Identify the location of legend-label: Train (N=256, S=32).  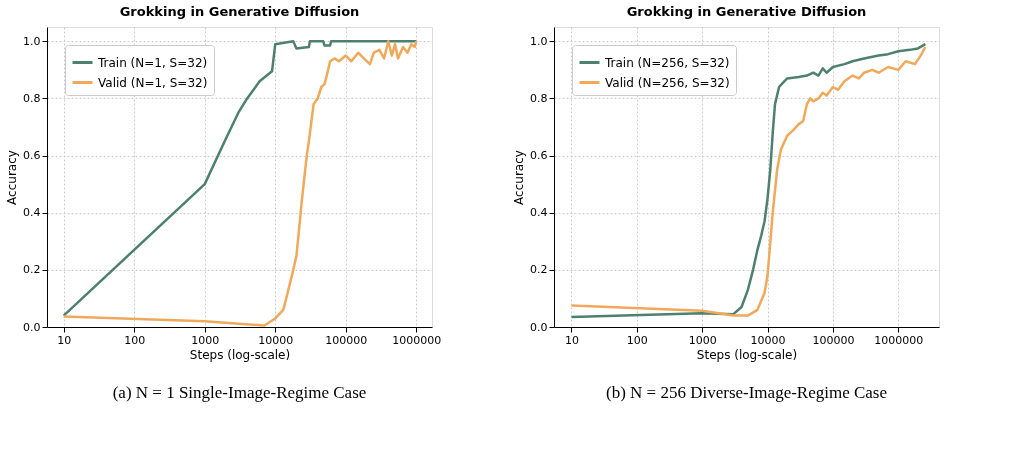
(667, 62).